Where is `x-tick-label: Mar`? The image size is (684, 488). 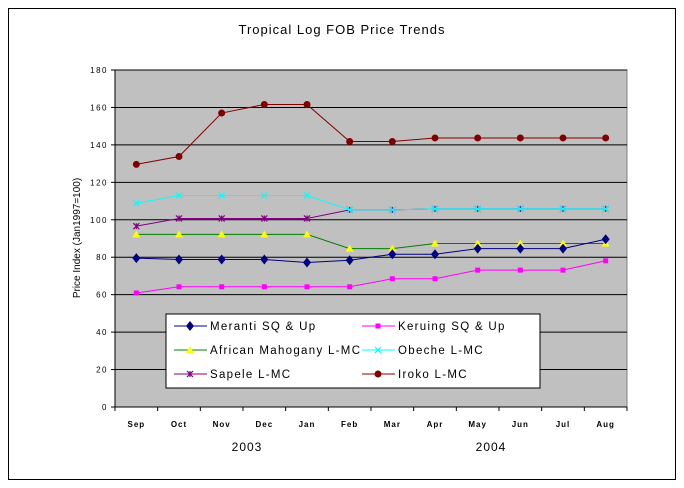
x-tick-label: Mar is located at coordinates (392, 424).